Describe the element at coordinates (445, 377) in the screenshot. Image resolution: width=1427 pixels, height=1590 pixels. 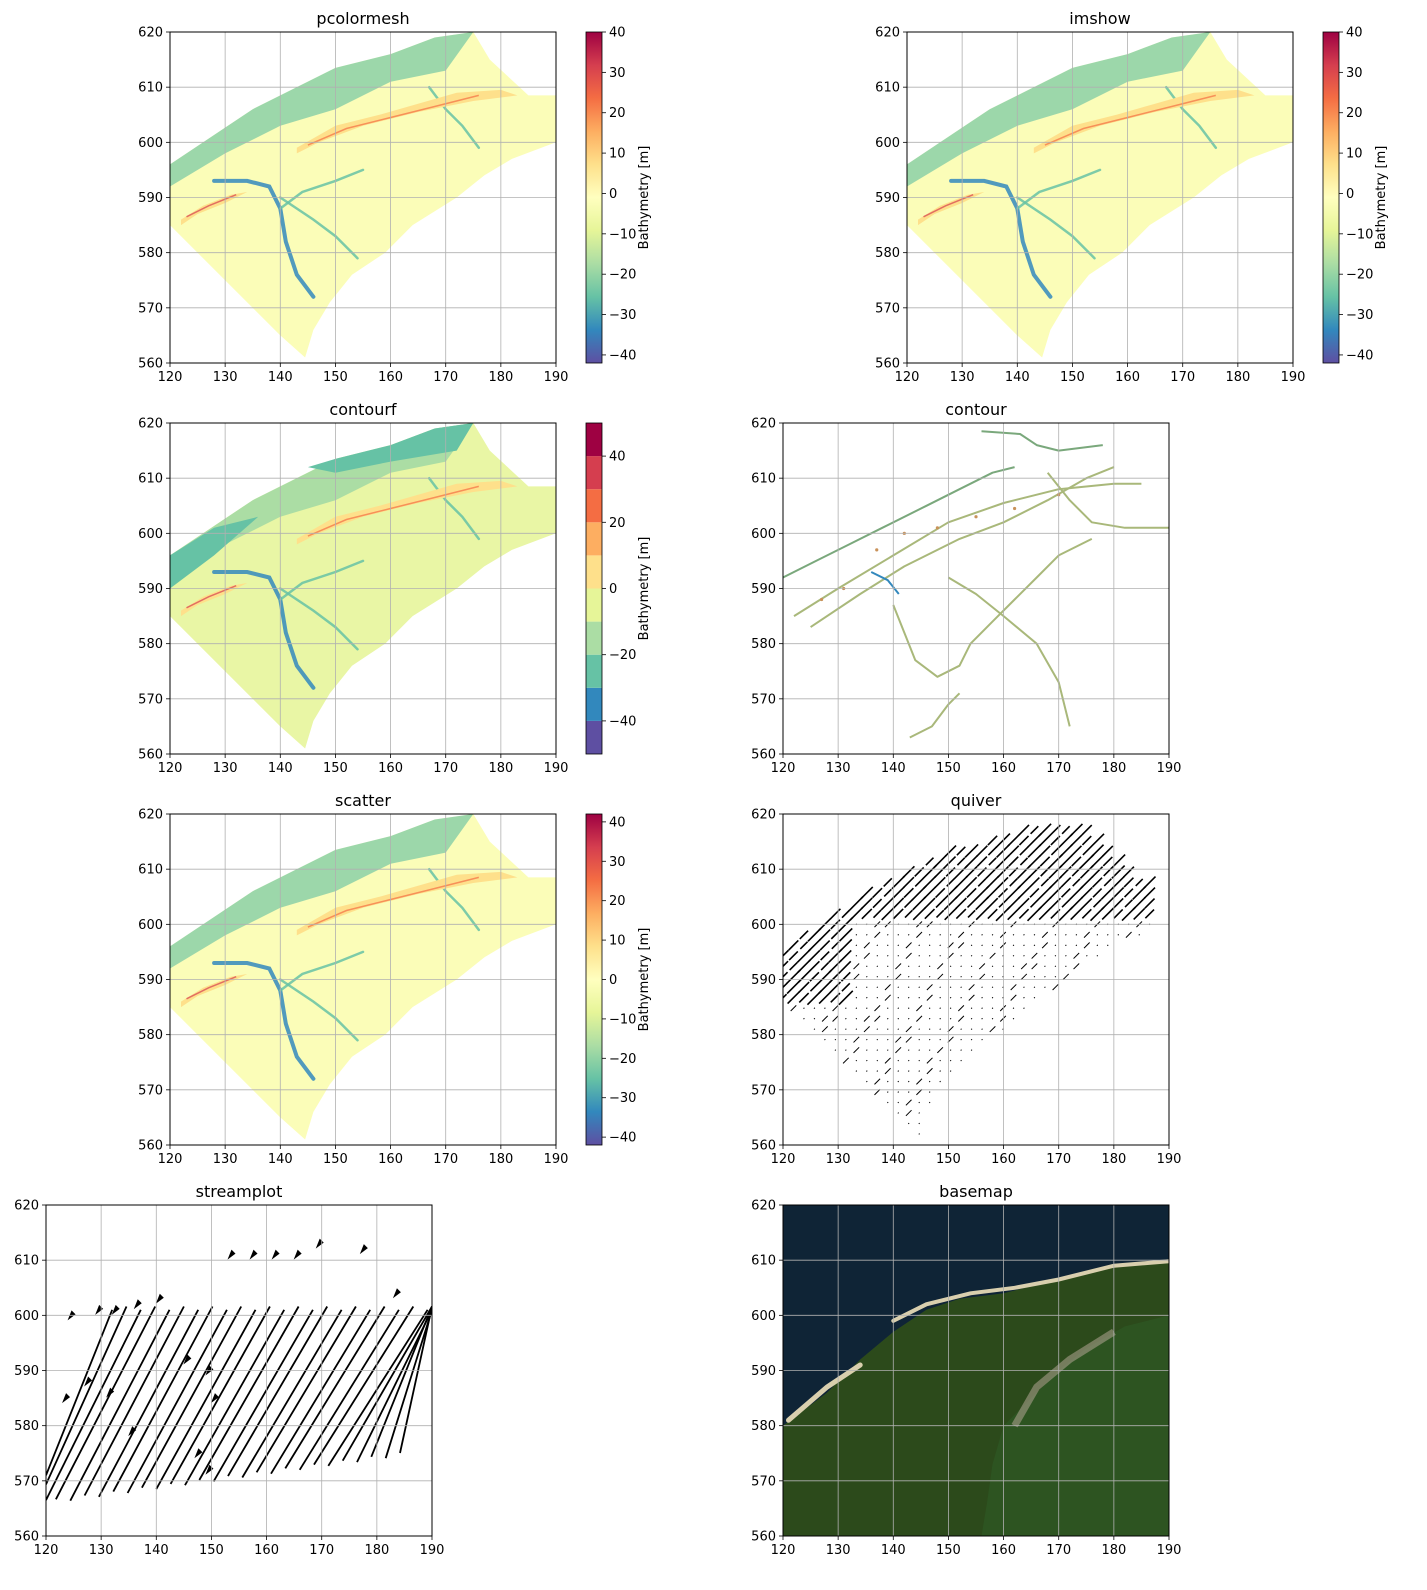
I see `x-tick-label: 170` at that location.